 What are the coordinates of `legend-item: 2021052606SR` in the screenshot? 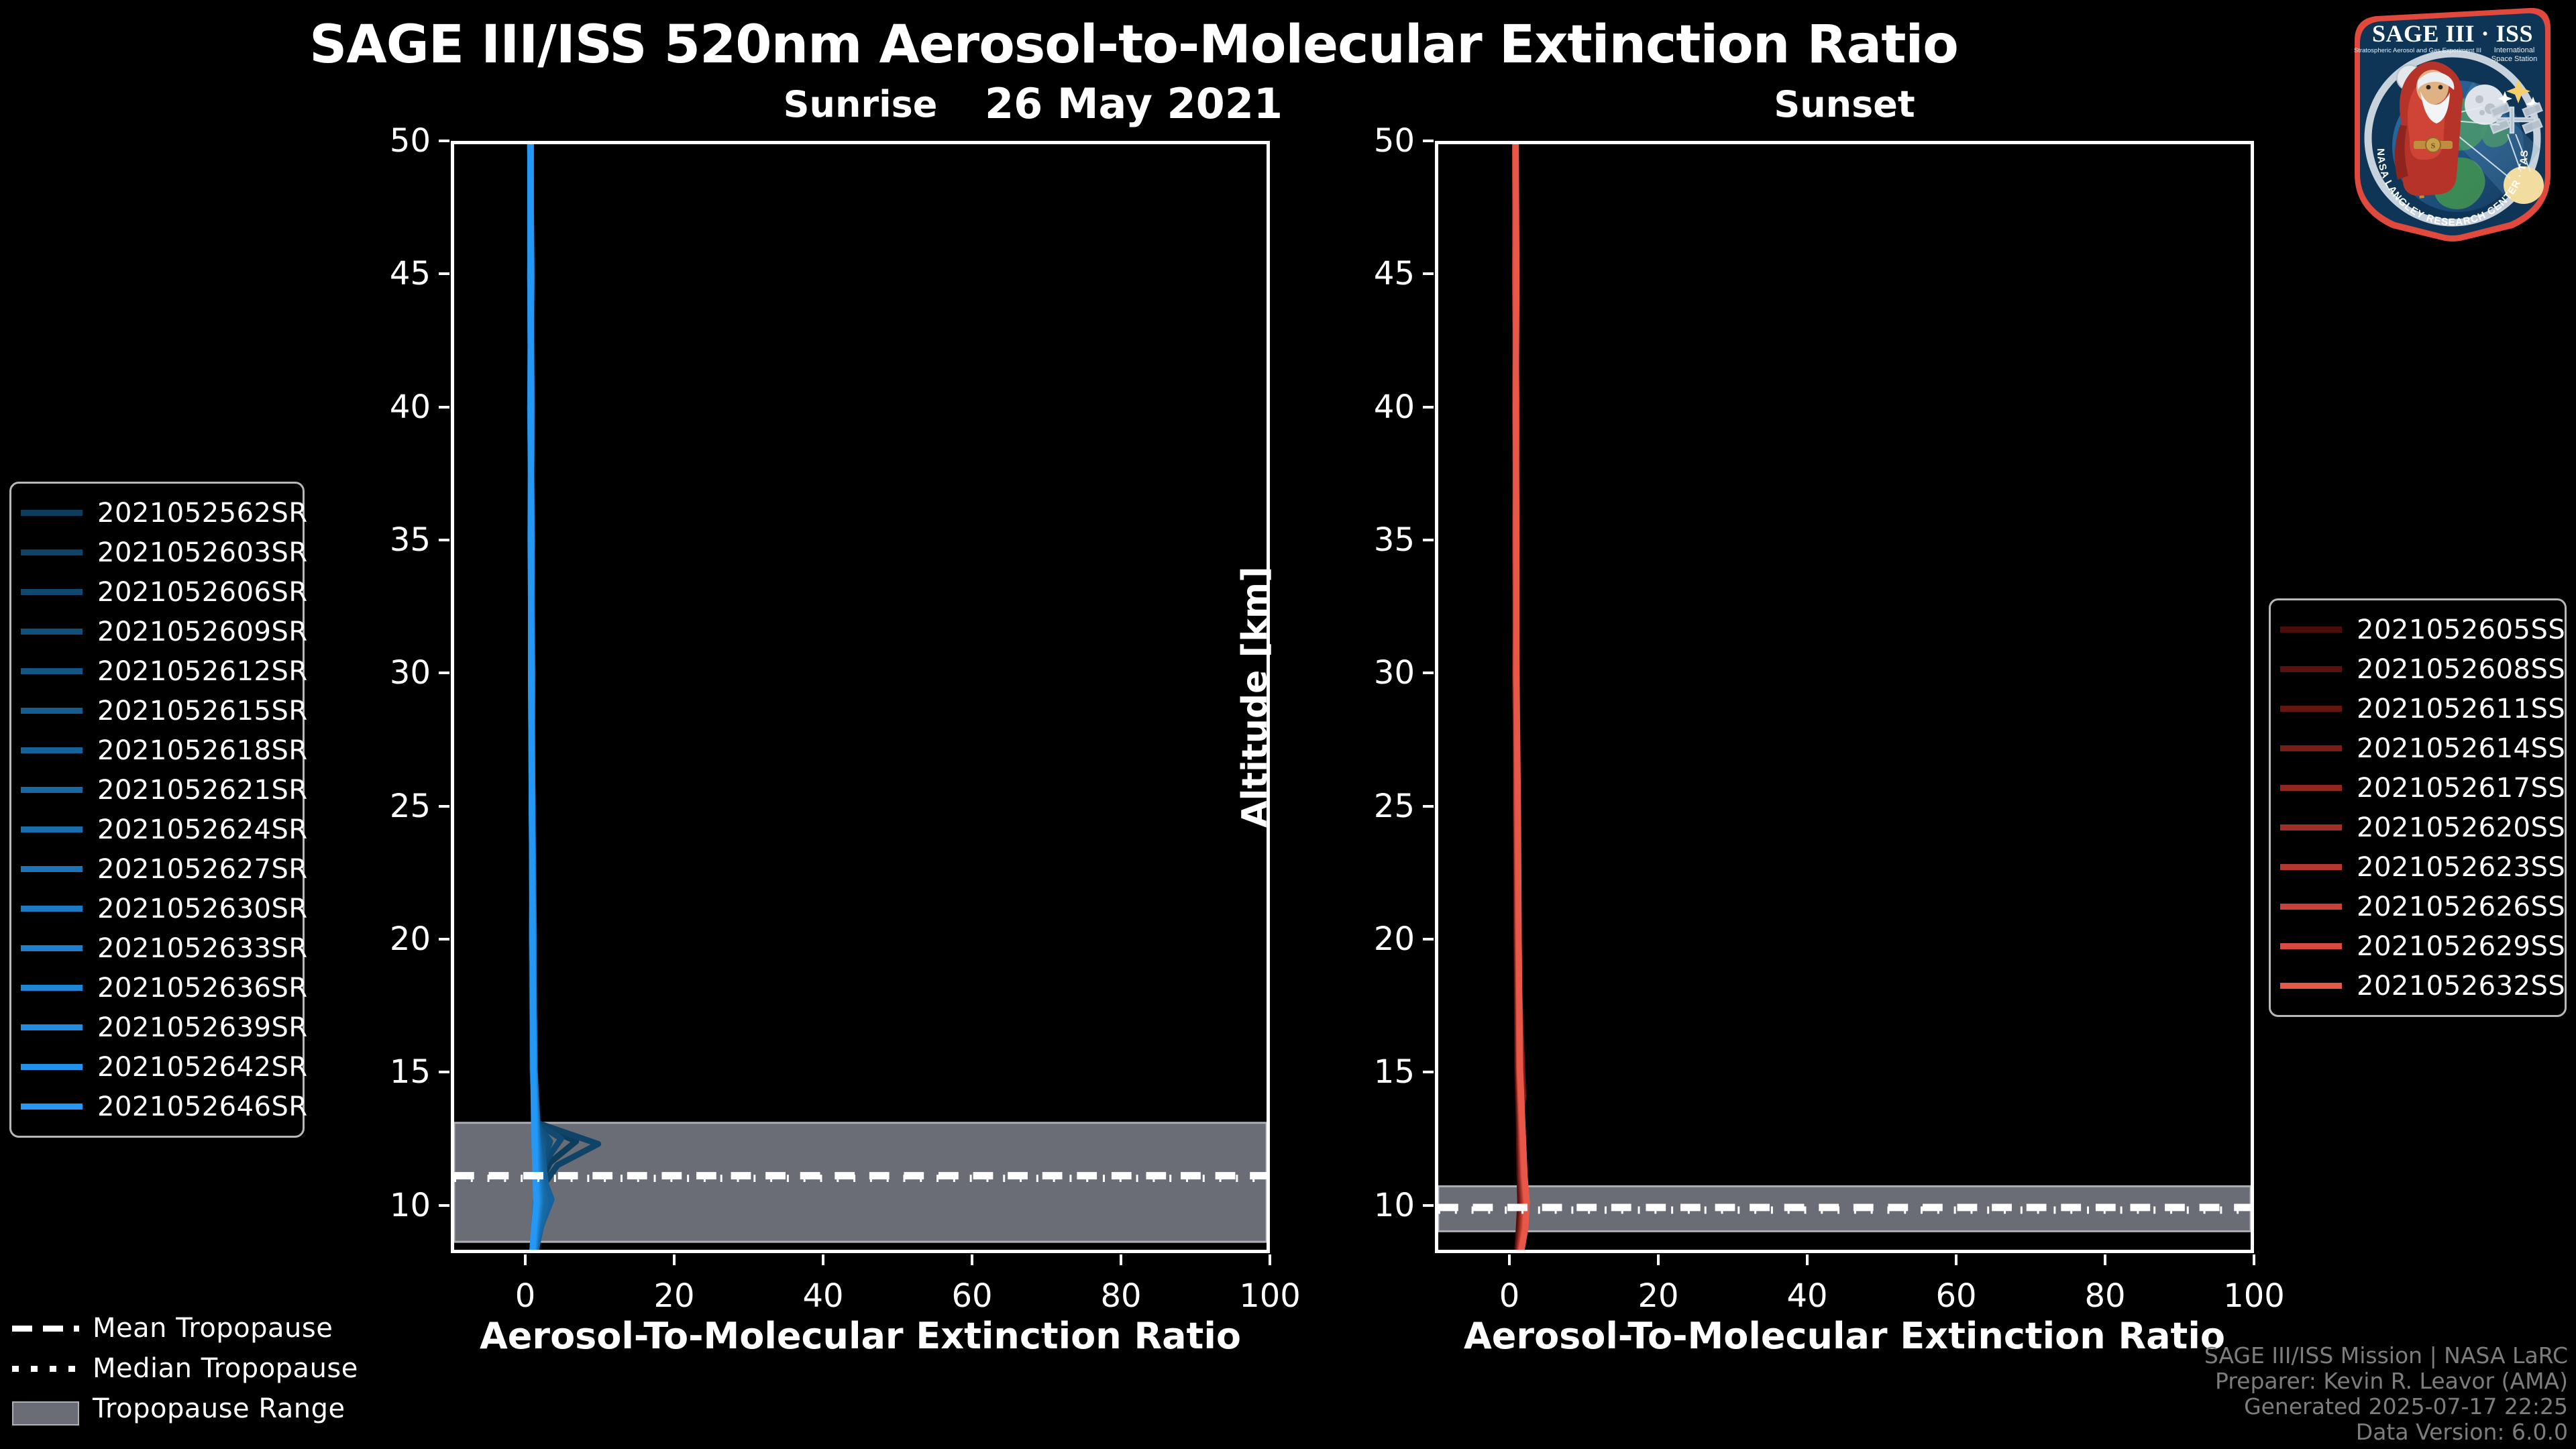 It's located at (164, 592).